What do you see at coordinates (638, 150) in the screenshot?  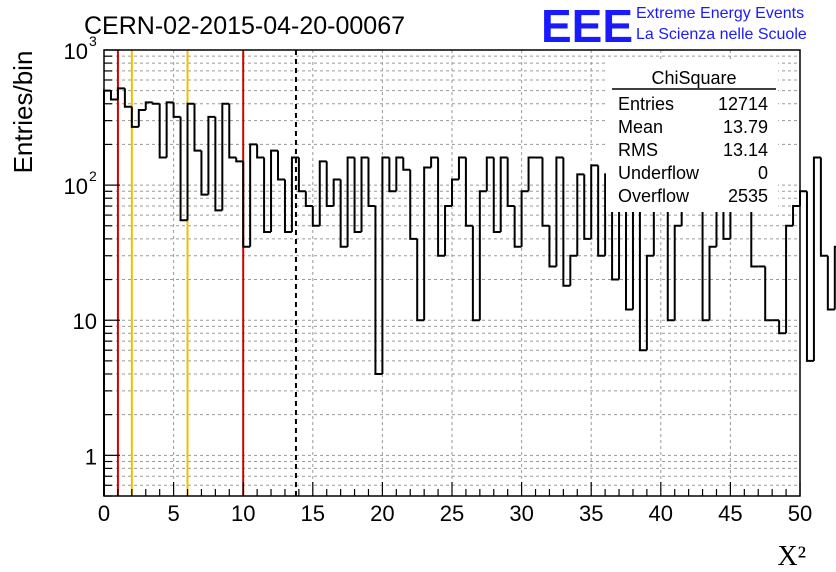 I see `stats-rms-label: RMS` at bounding box center [638, 150].